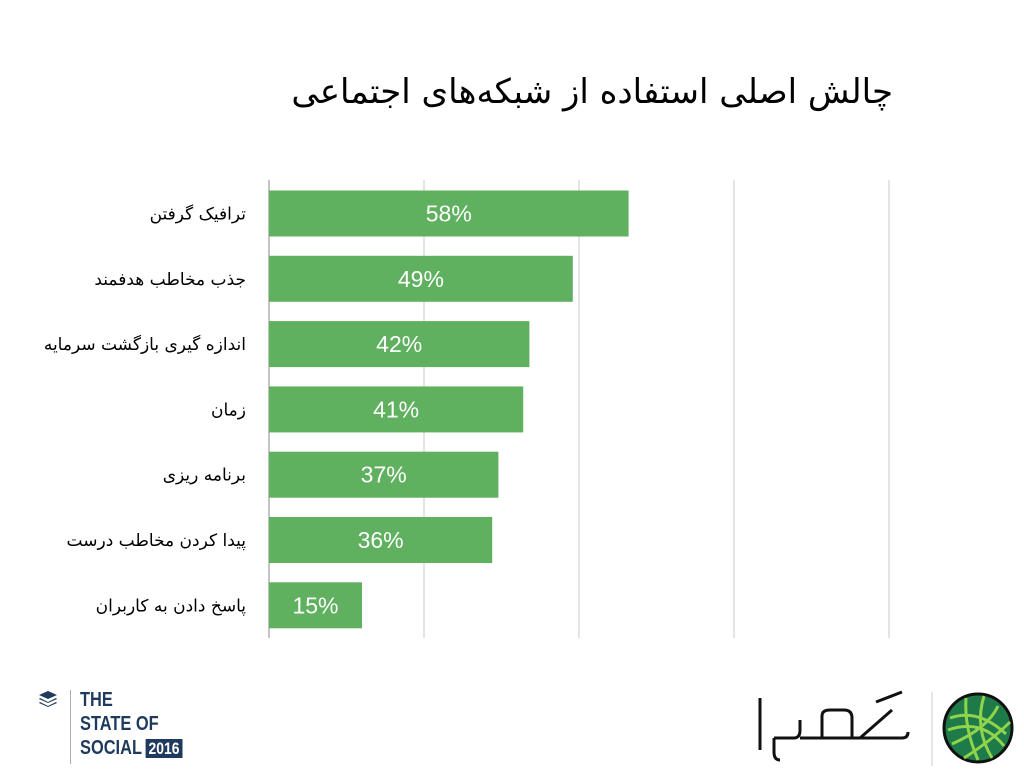 The width and height of the screenshot is (1024, 772). Describe the element at coordinates (592, 92) in the screenshot. I see `chart-title: چالش اصلی استفاده از شبکه‌های اجتماعی` at that location.